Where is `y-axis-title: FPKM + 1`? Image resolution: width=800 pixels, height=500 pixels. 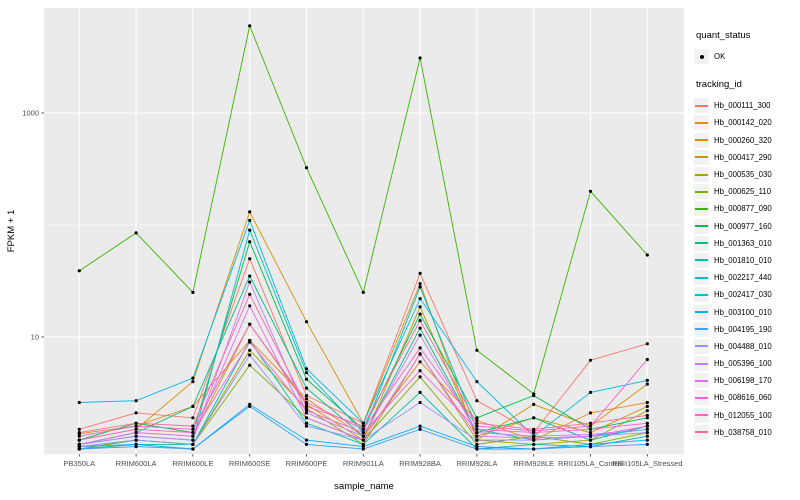
y-axis-title: FPKM + 1 is located at coordinates (11, 231).